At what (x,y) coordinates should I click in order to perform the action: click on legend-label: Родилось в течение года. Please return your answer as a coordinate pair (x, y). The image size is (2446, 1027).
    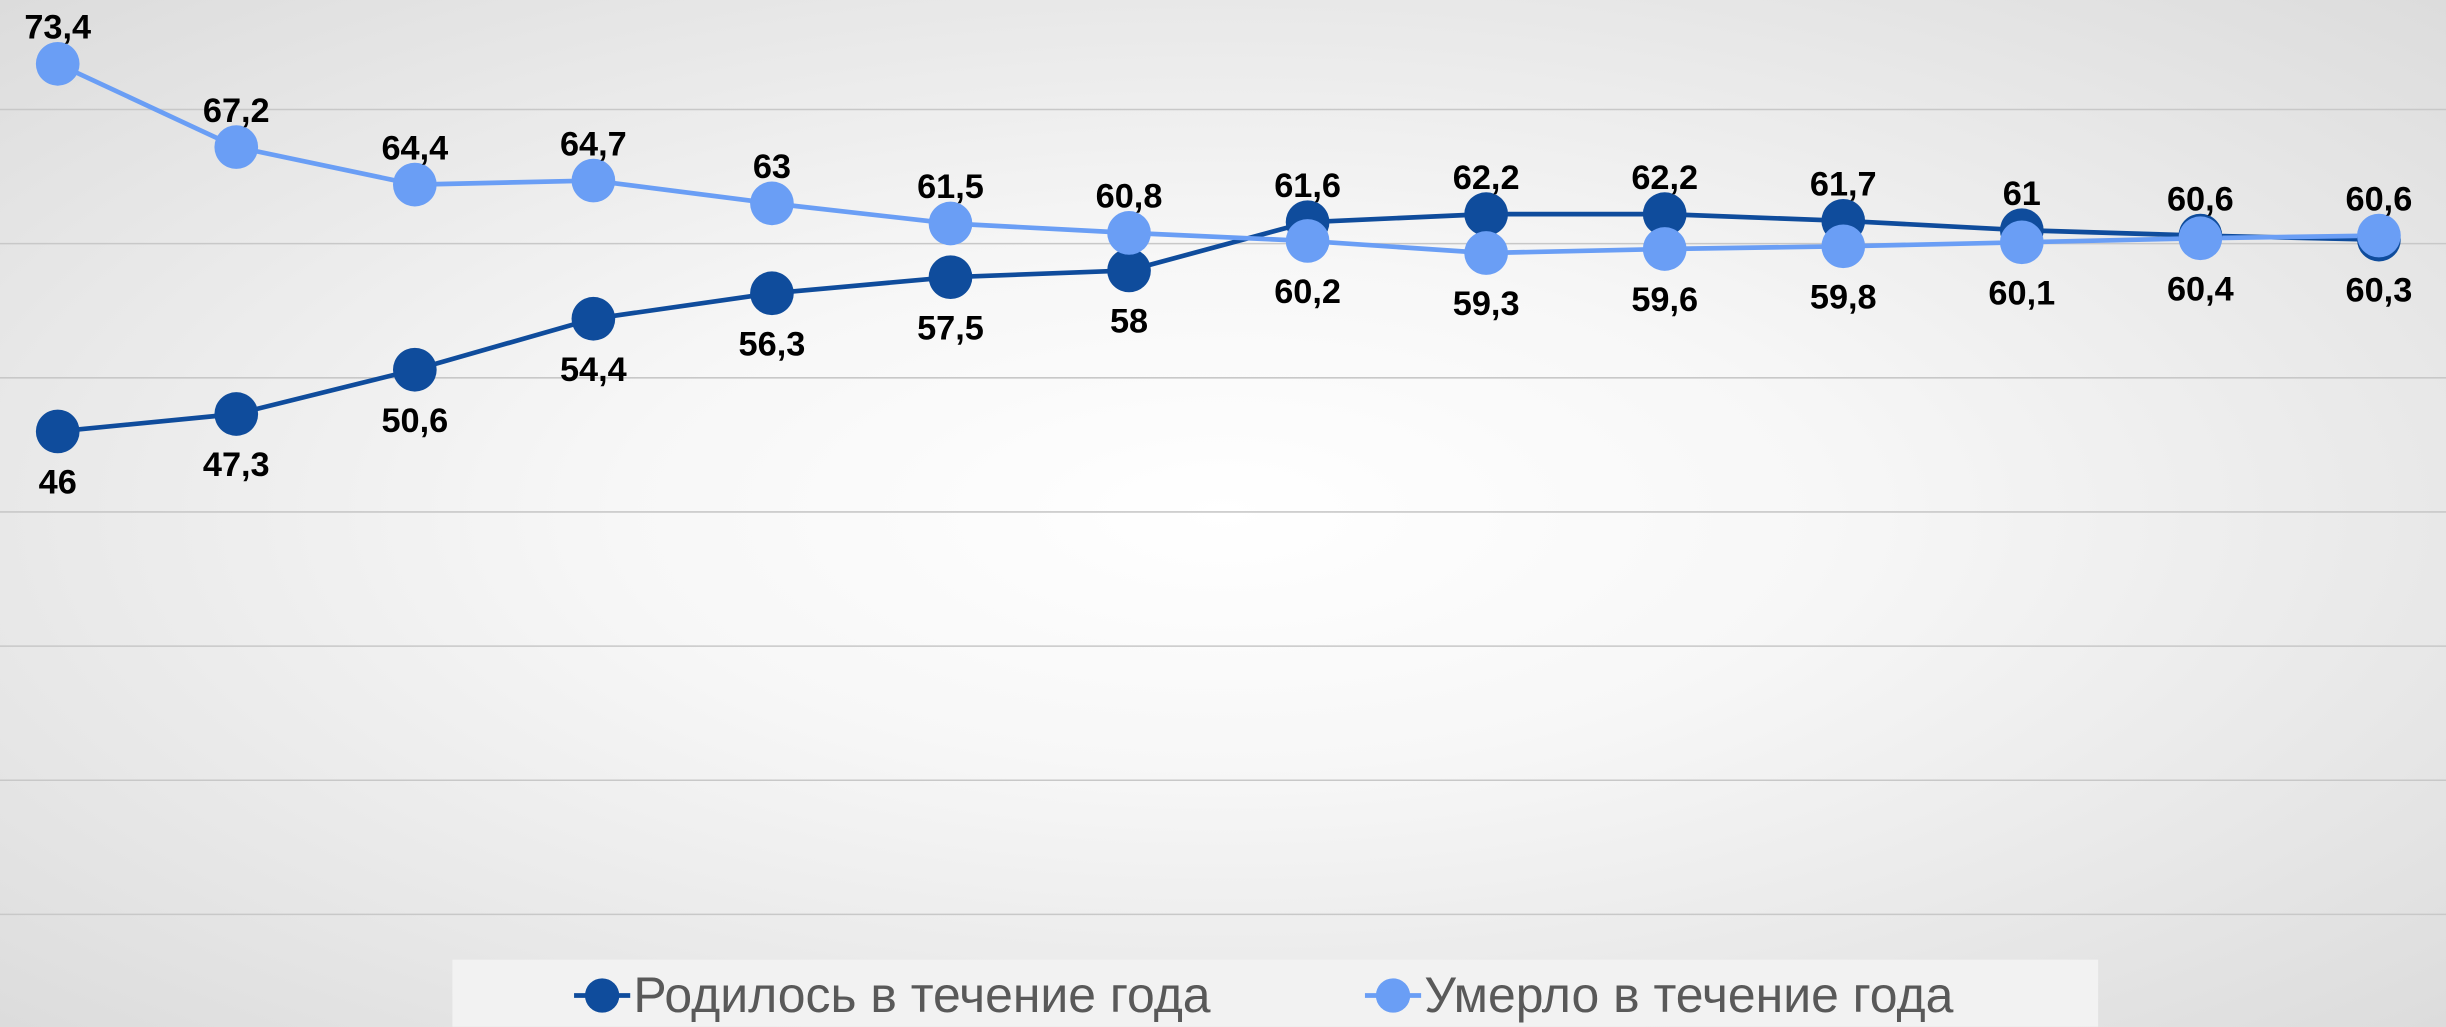
    Looking at the image, I should click on (921, 995).